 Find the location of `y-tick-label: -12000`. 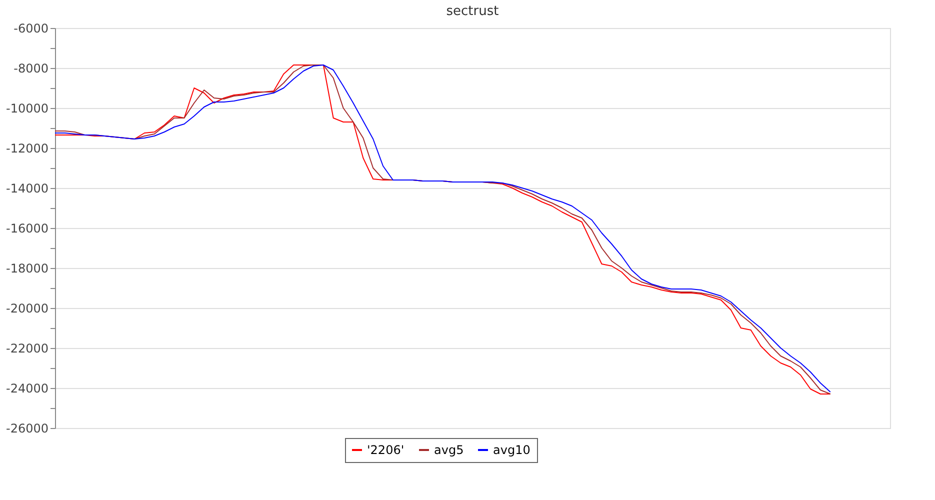

y-tick-label: -12000 is located at coordinates (27, 149).